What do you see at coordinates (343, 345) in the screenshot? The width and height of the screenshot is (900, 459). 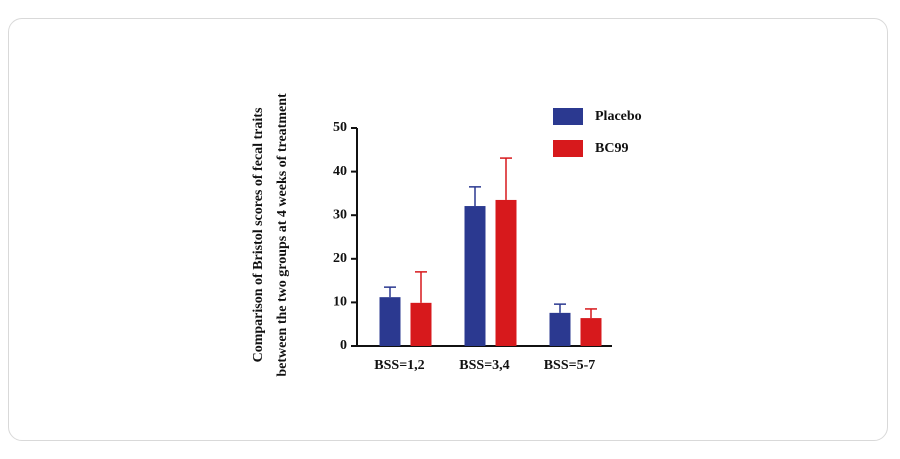 I see `y-tick-label: 0` at bounding box center [343, 345].